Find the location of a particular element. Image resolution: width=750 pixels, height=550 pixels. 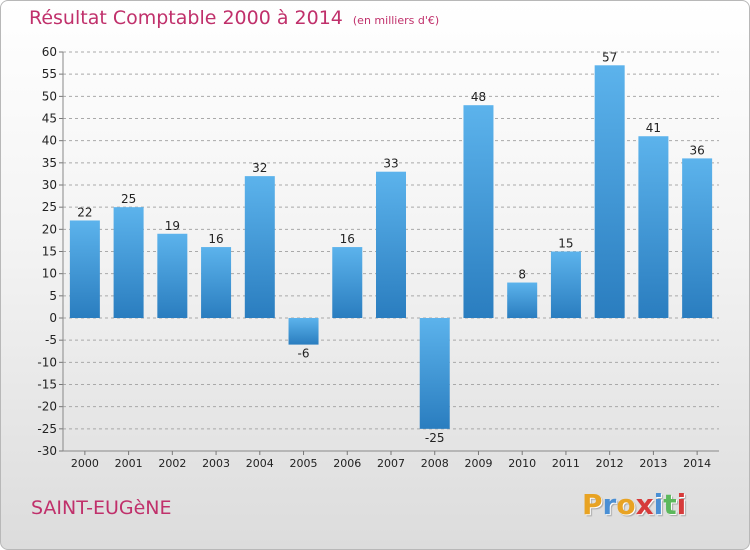

logo-letter: r is located at coordinates (609, 504).